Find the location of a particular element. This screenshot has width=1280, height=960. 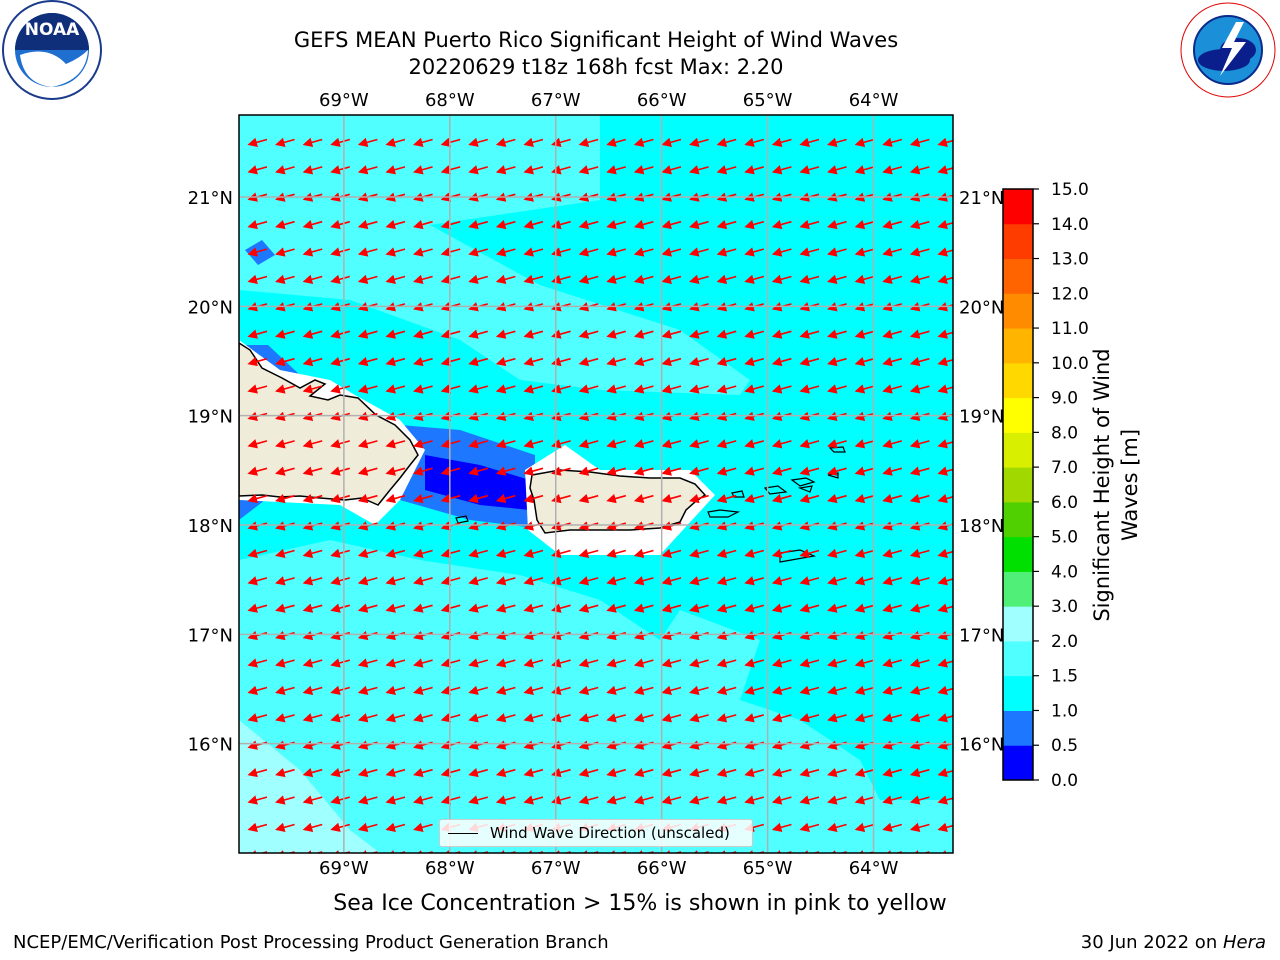

lat-label: 16°N is located at coordinates (981, 745).